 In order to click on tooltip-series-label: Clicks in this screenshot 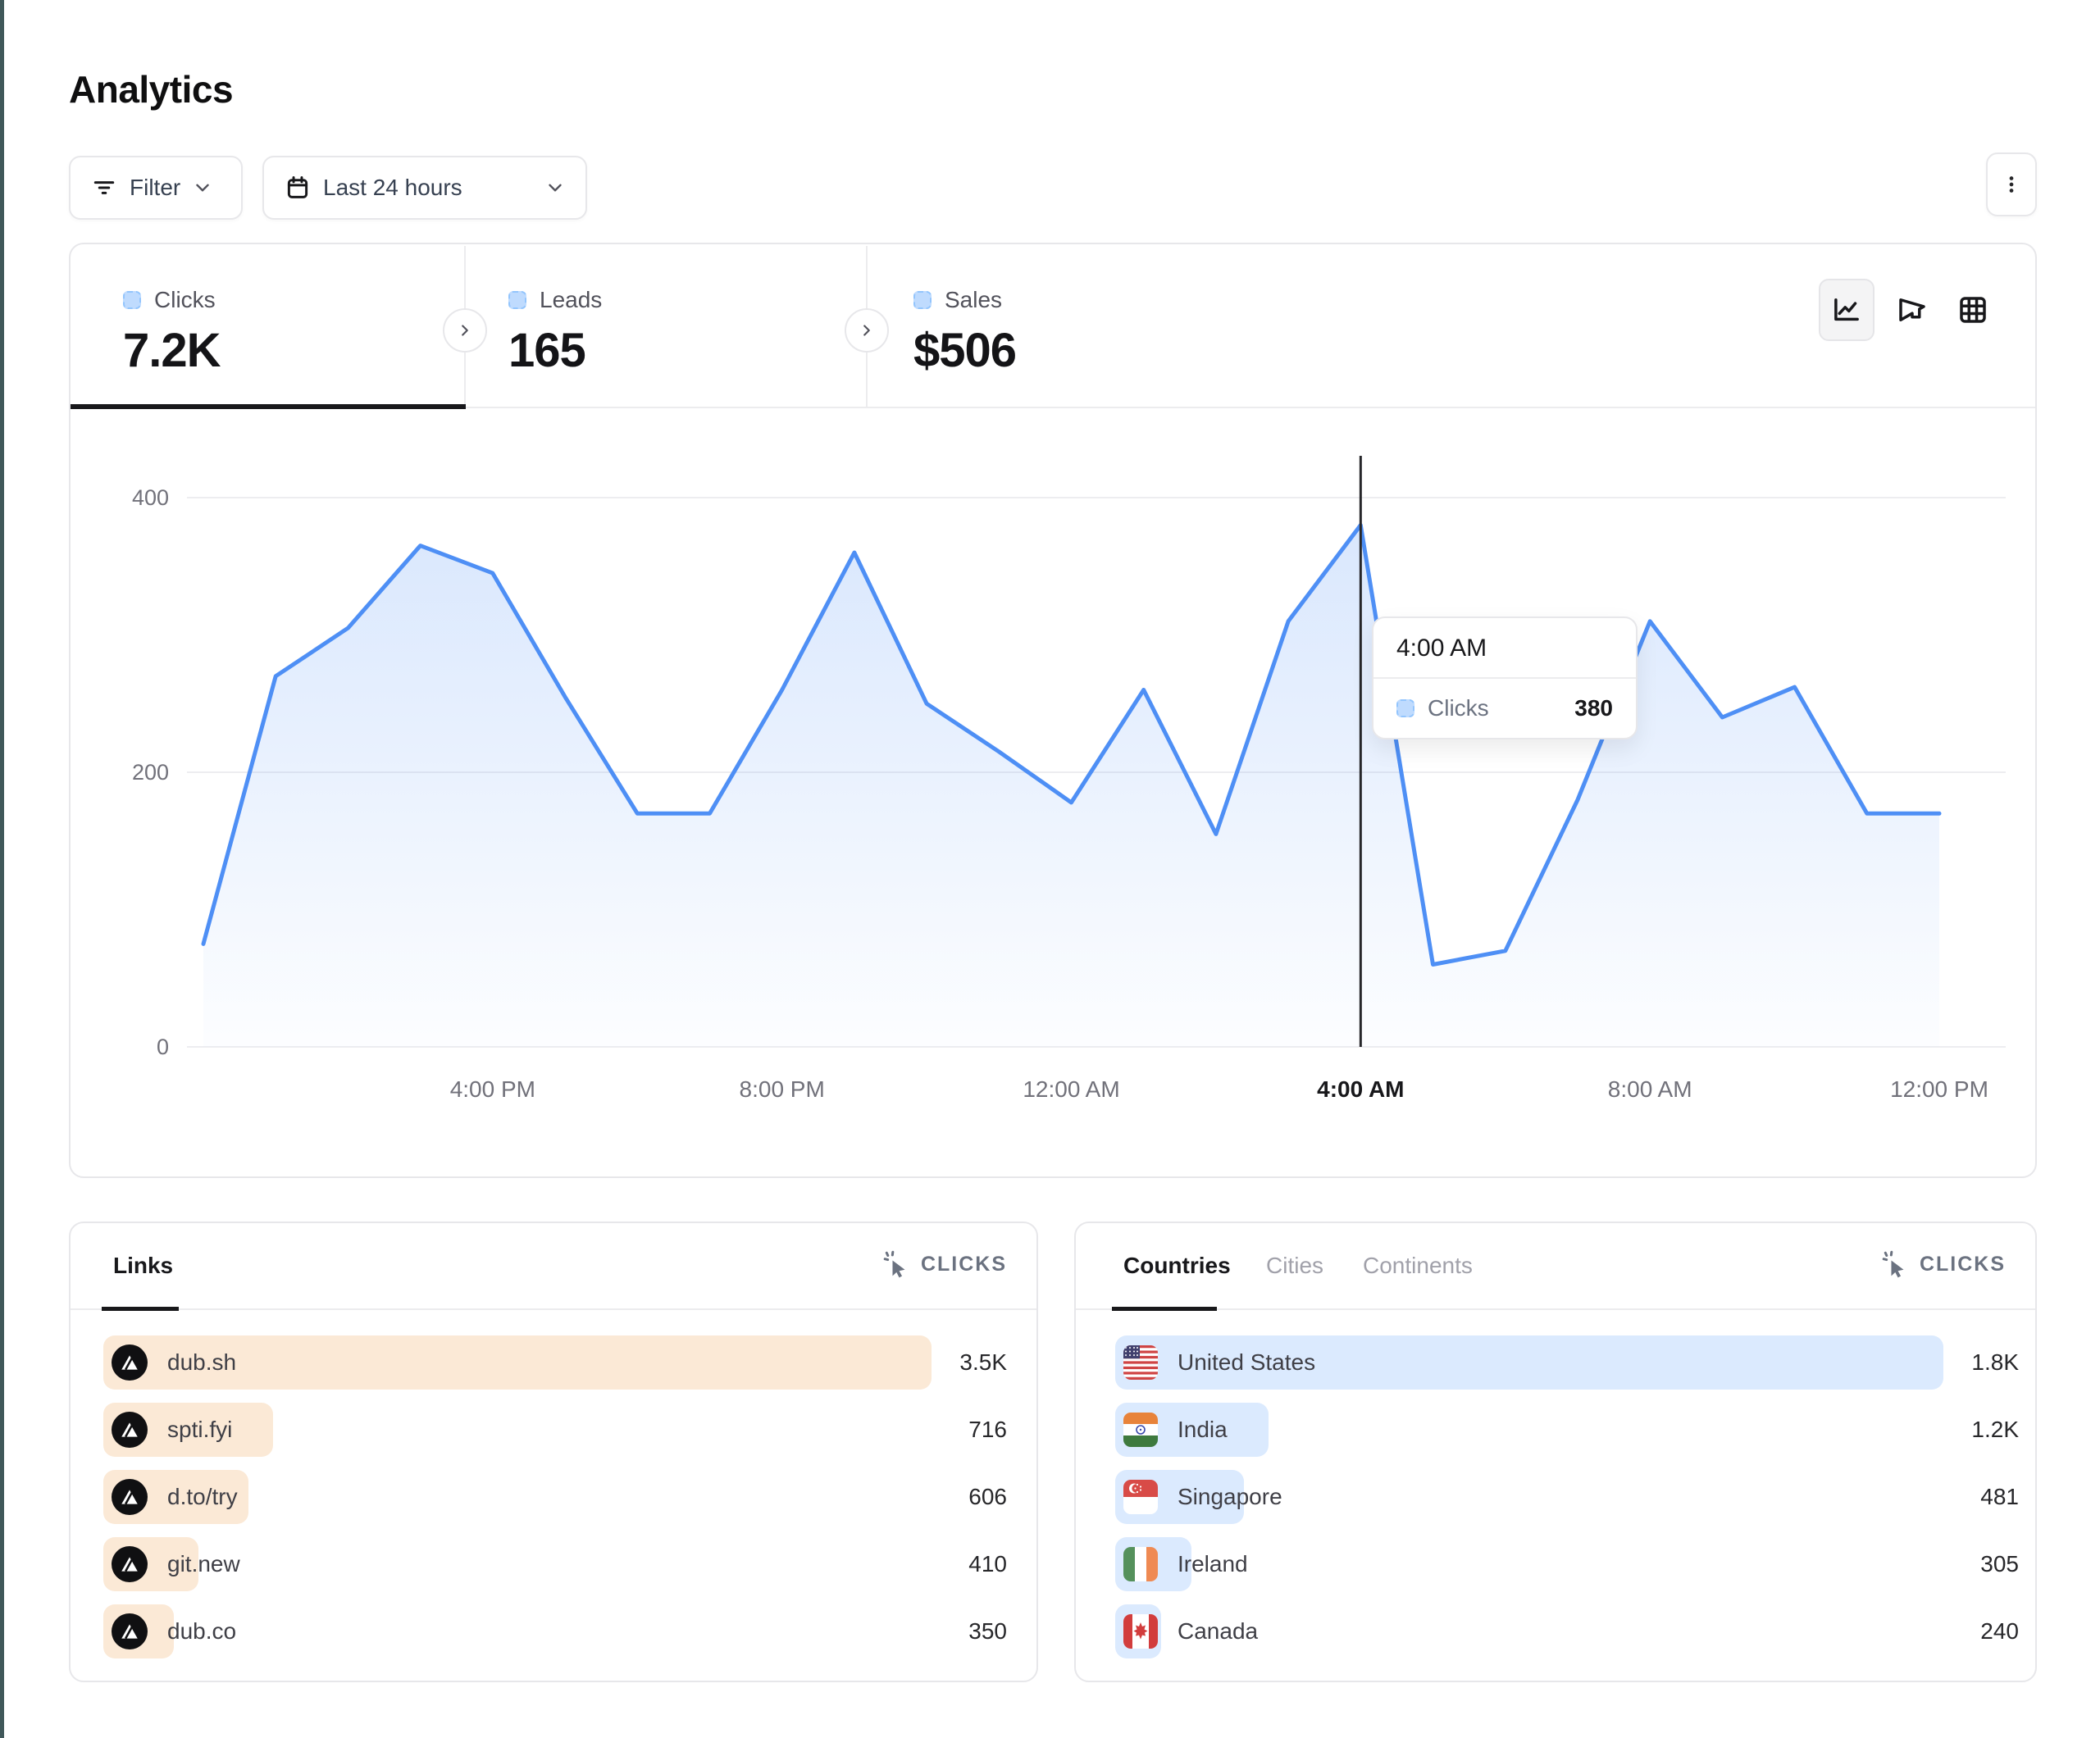, I will do `click(1458, 708)`.